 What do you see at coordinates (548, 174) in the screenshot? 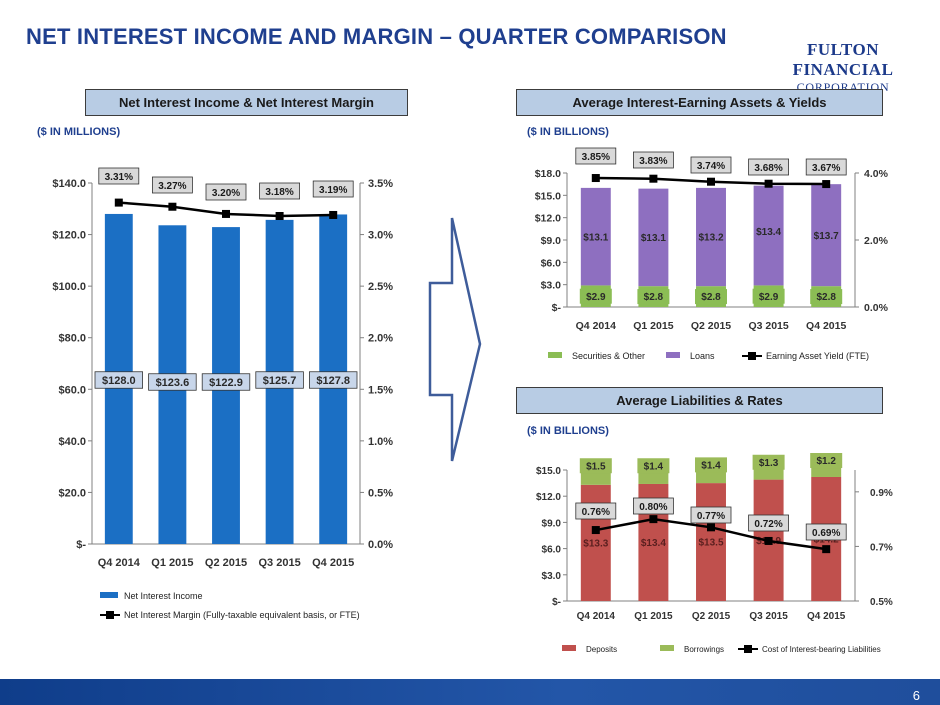
I see `left-tick-label: $18.0` at bounding box center [548, 174].